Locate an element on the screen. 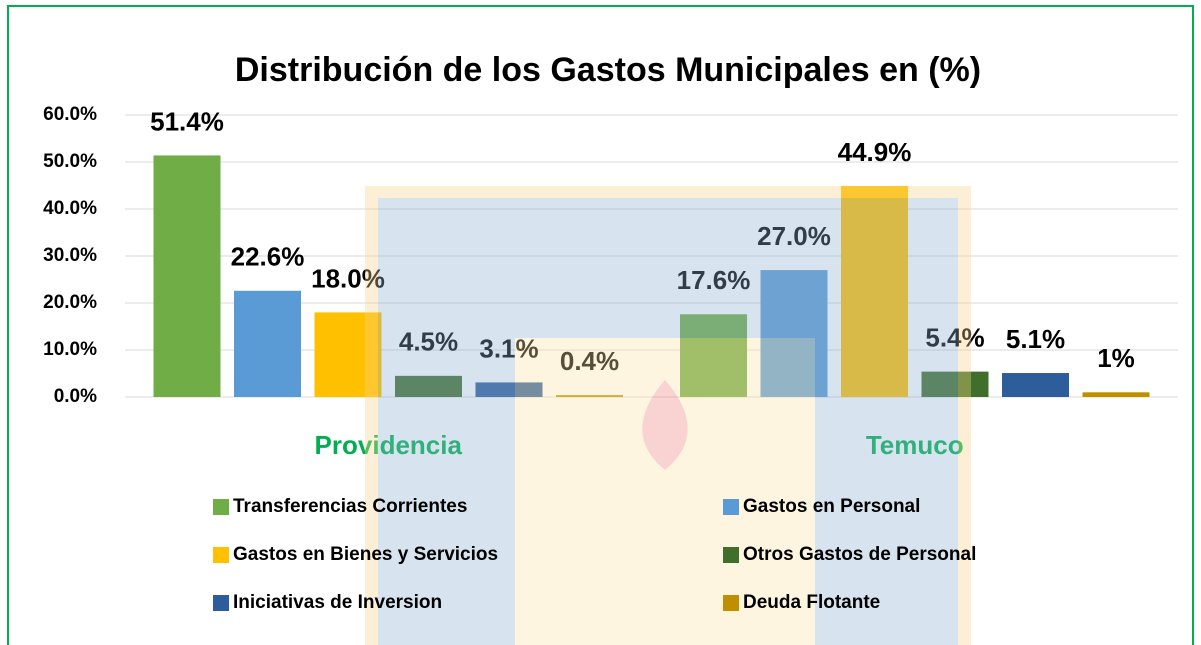  y-tick-label: 10.0% is located at coordinates (70, 349).